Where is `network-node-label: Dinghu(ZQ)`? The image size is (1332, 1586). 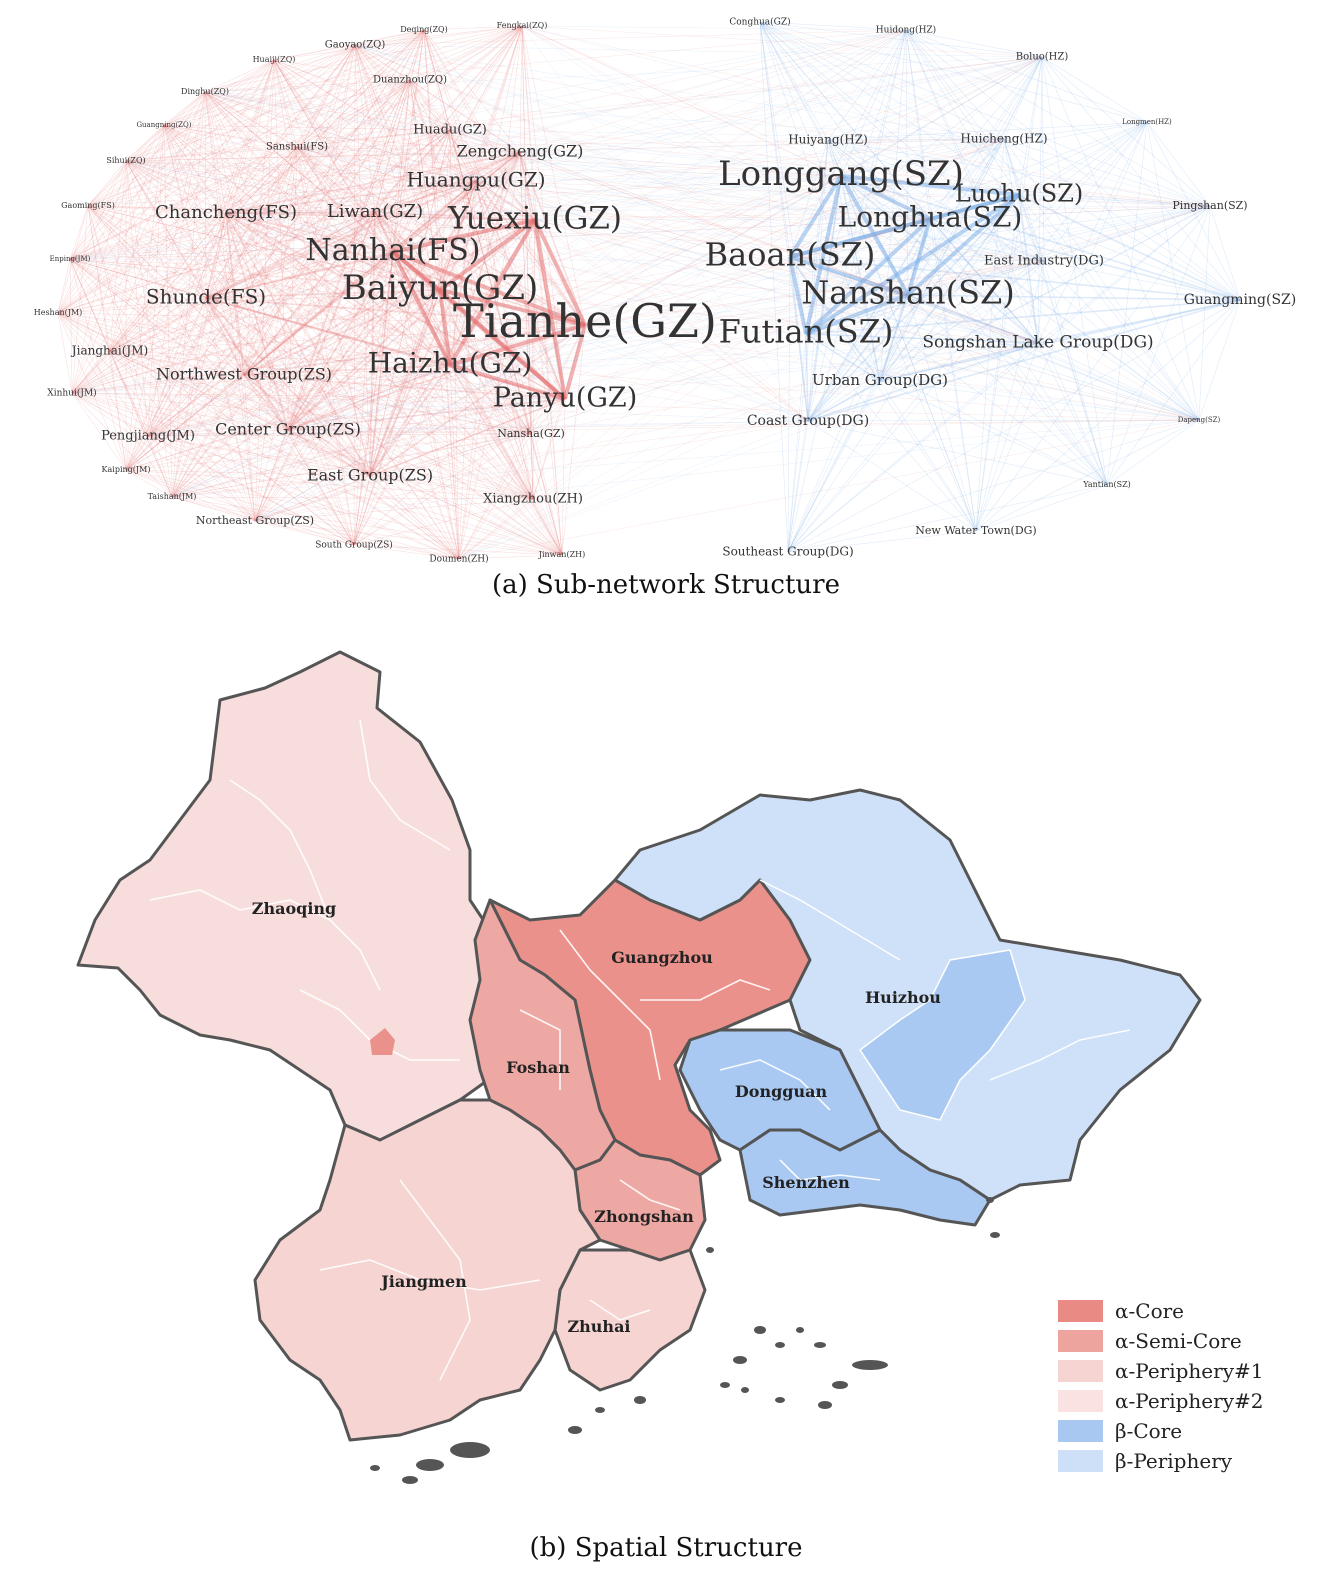 network-node-label: Dinghu(ZQ) is located at coordinates (205, 91).